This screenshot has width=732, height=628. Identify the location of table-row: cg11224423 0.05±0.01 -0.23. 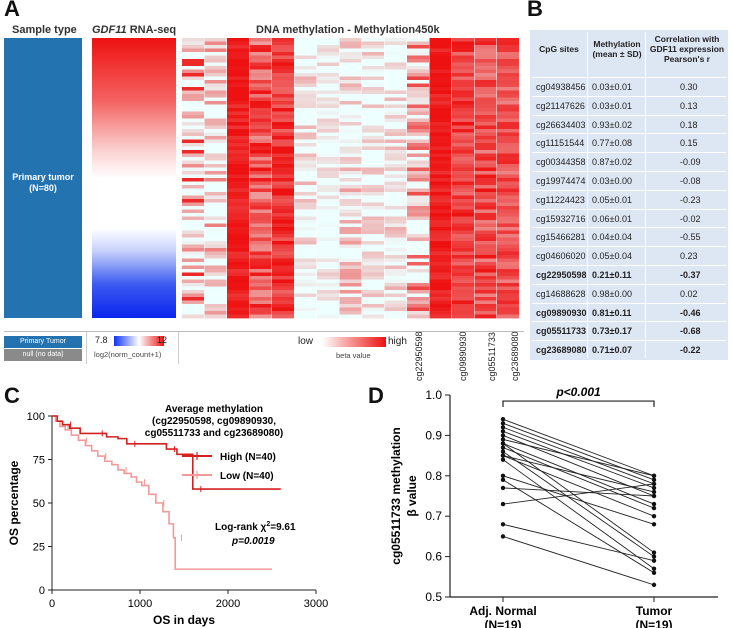
(629, 200).